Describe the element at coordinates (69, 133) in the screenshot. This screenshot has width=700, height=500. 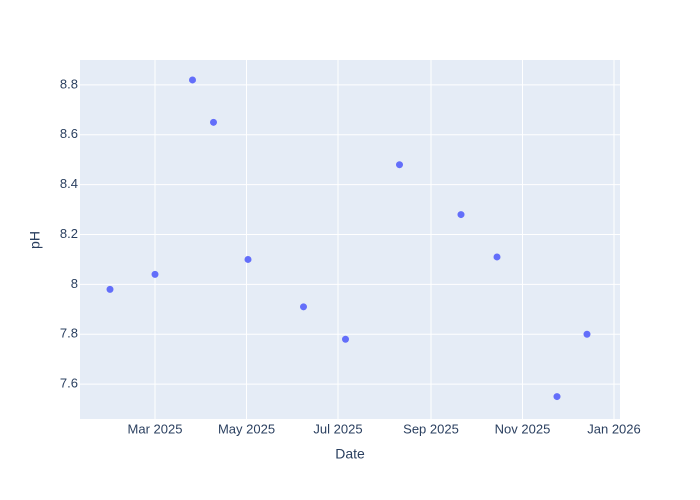
I see `y-tick-label: 8.6` at that location.